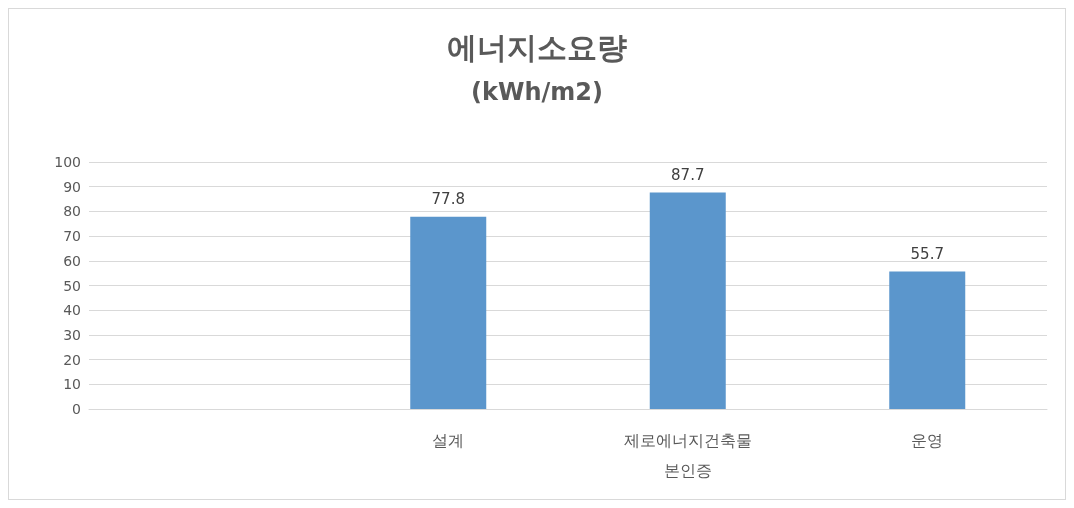 The image size is (1074, 508). What do you see at coordinates (72, 359) in the screenshot?
I see `y-tick-label: 20` at bounding box center [72, 359].